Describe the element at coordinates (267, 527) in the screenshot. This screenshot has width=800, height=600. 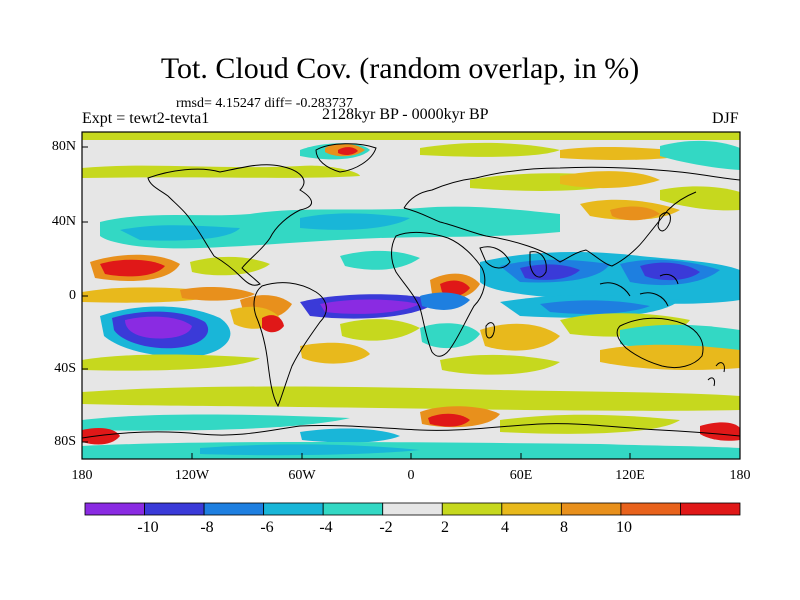
I see `colorbar-label: -6` at that location.